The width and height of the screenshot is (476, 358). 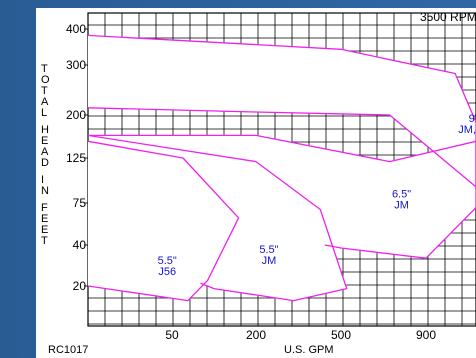 I want to click on y-tick-label: 125, so click(x=76, y=158).